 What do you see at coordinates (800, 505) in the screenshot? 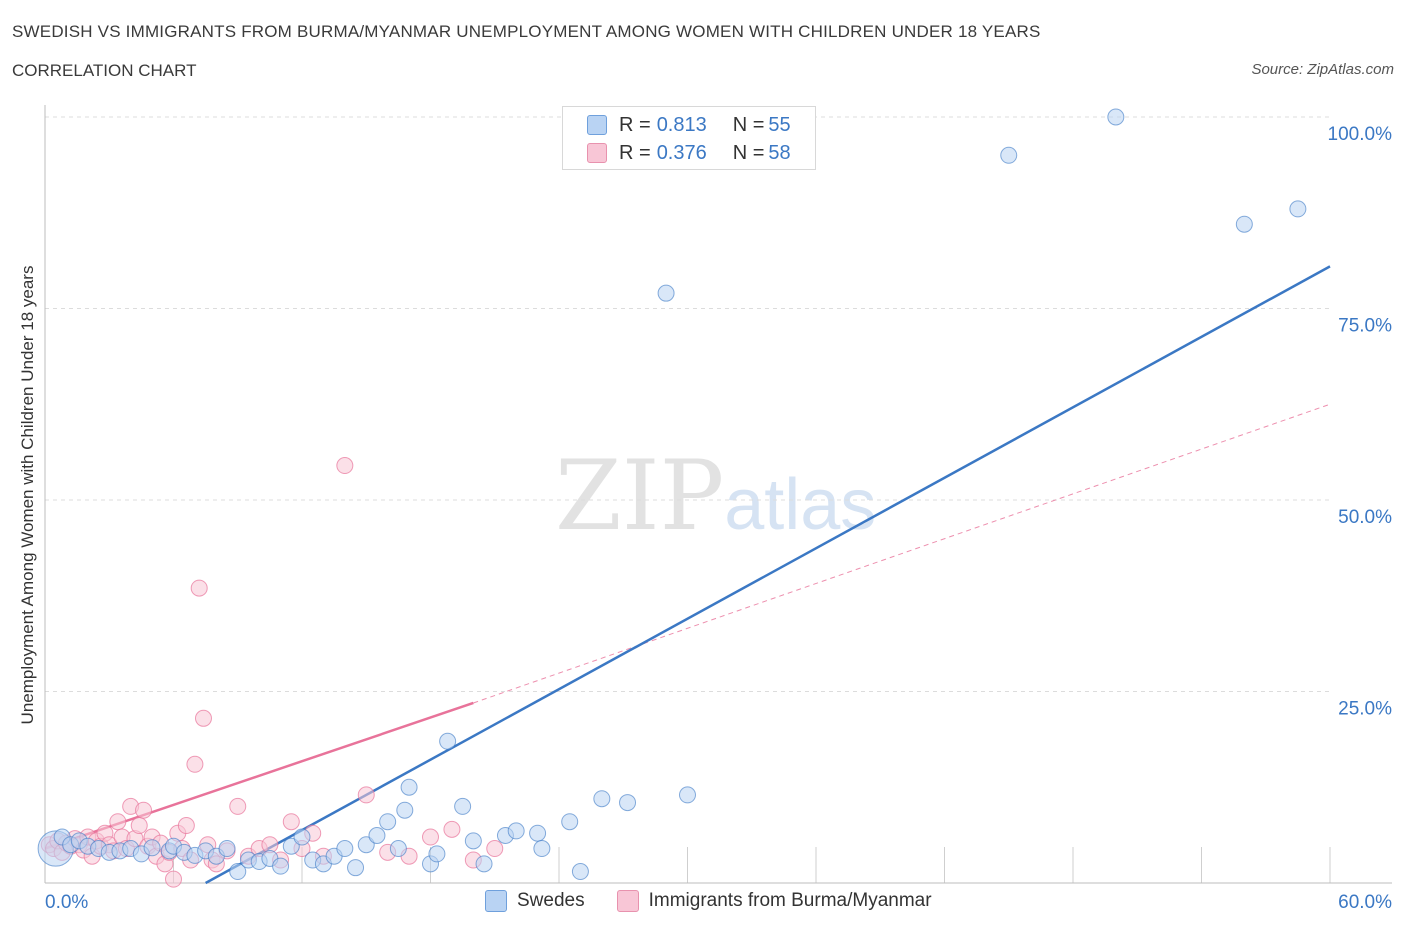
I see `watermark-atlas: atlas` at bounding box center [800, 505].